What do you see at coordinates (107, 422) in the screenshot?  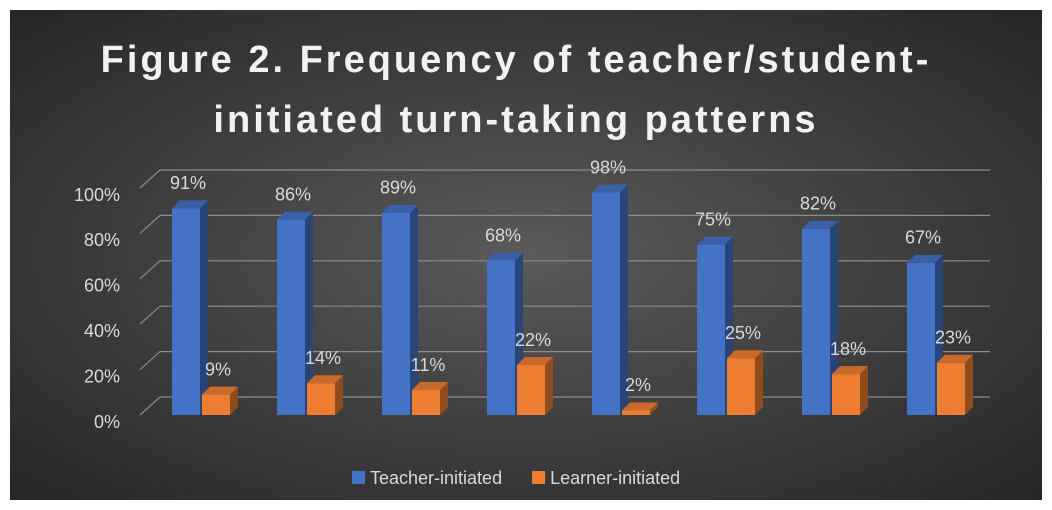 I see `y-tick-label: 0%` at bounding box center [107, 422].